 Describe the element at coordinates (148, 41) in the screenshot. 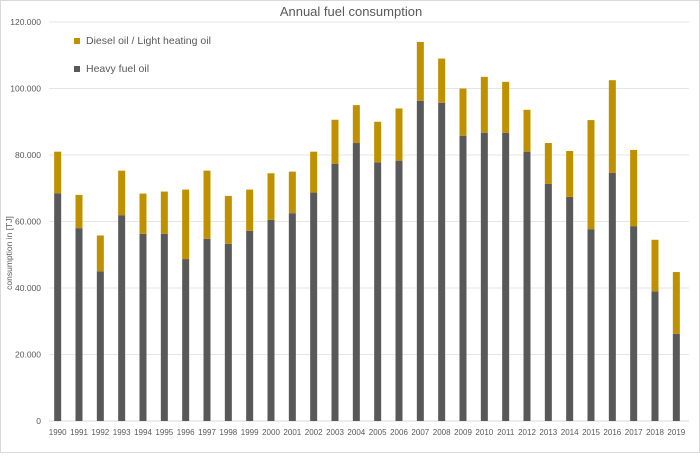

I see `legend-label: Diesel oil / Light heating oil` at that location.